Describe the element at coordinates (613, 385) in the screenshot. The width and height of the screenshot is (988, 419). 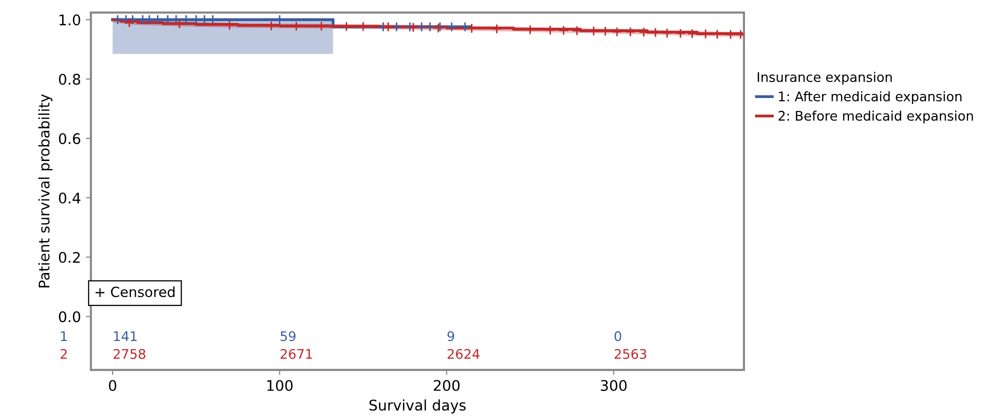
I see `x-tick-label: 300` at that location.